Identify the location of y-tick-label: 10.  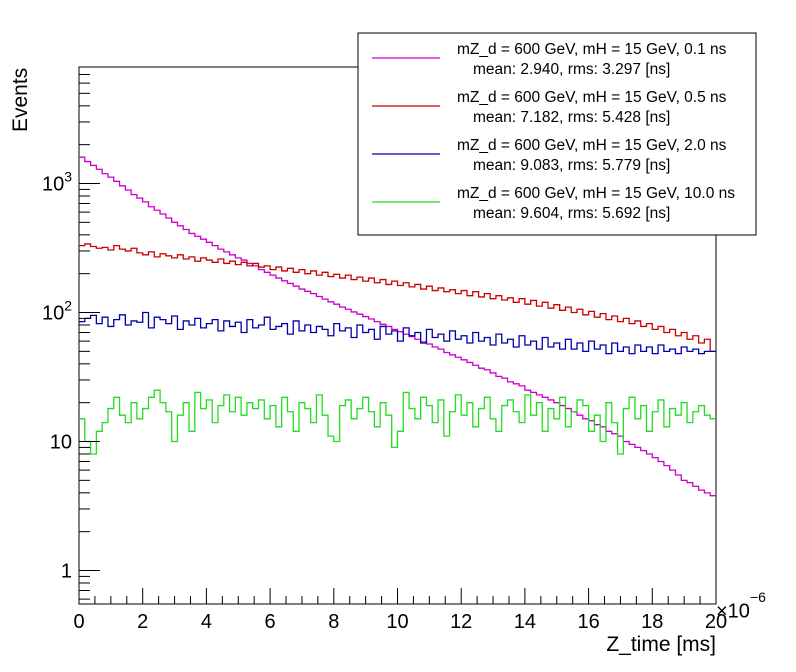
(61, 443).